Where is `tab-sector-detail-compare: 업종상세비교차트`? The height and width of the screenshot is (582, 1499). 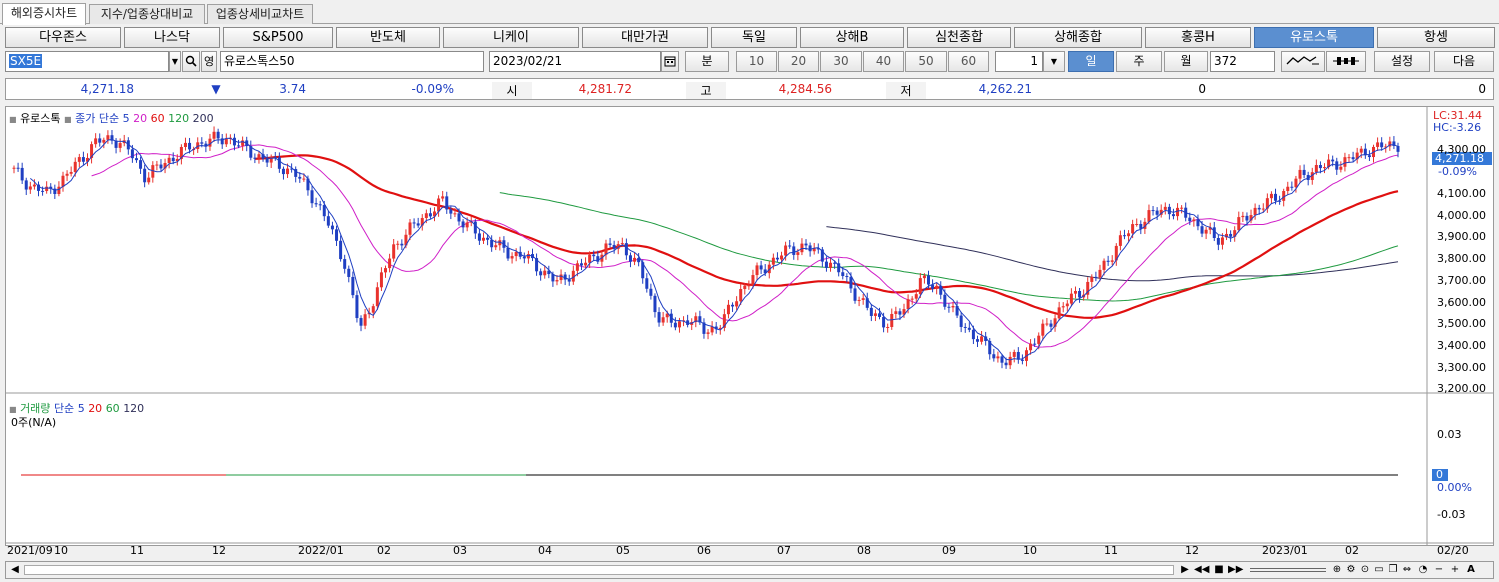
tab-sector-detail-compare: 업종상세비교차트 is located at coordinates (260, 14).